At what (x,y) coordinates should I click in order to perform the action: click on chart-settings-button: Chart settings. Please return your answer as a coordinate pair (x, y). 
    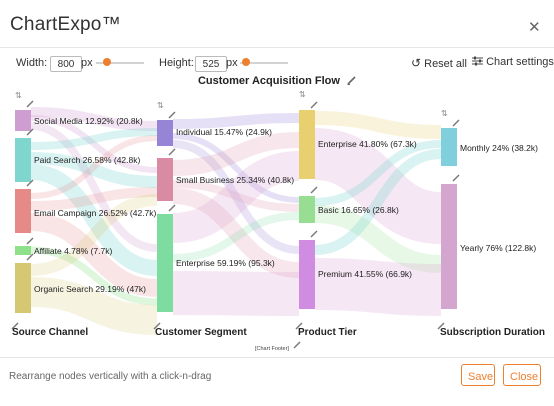
    Looking at the image, I should click on (513, 62).